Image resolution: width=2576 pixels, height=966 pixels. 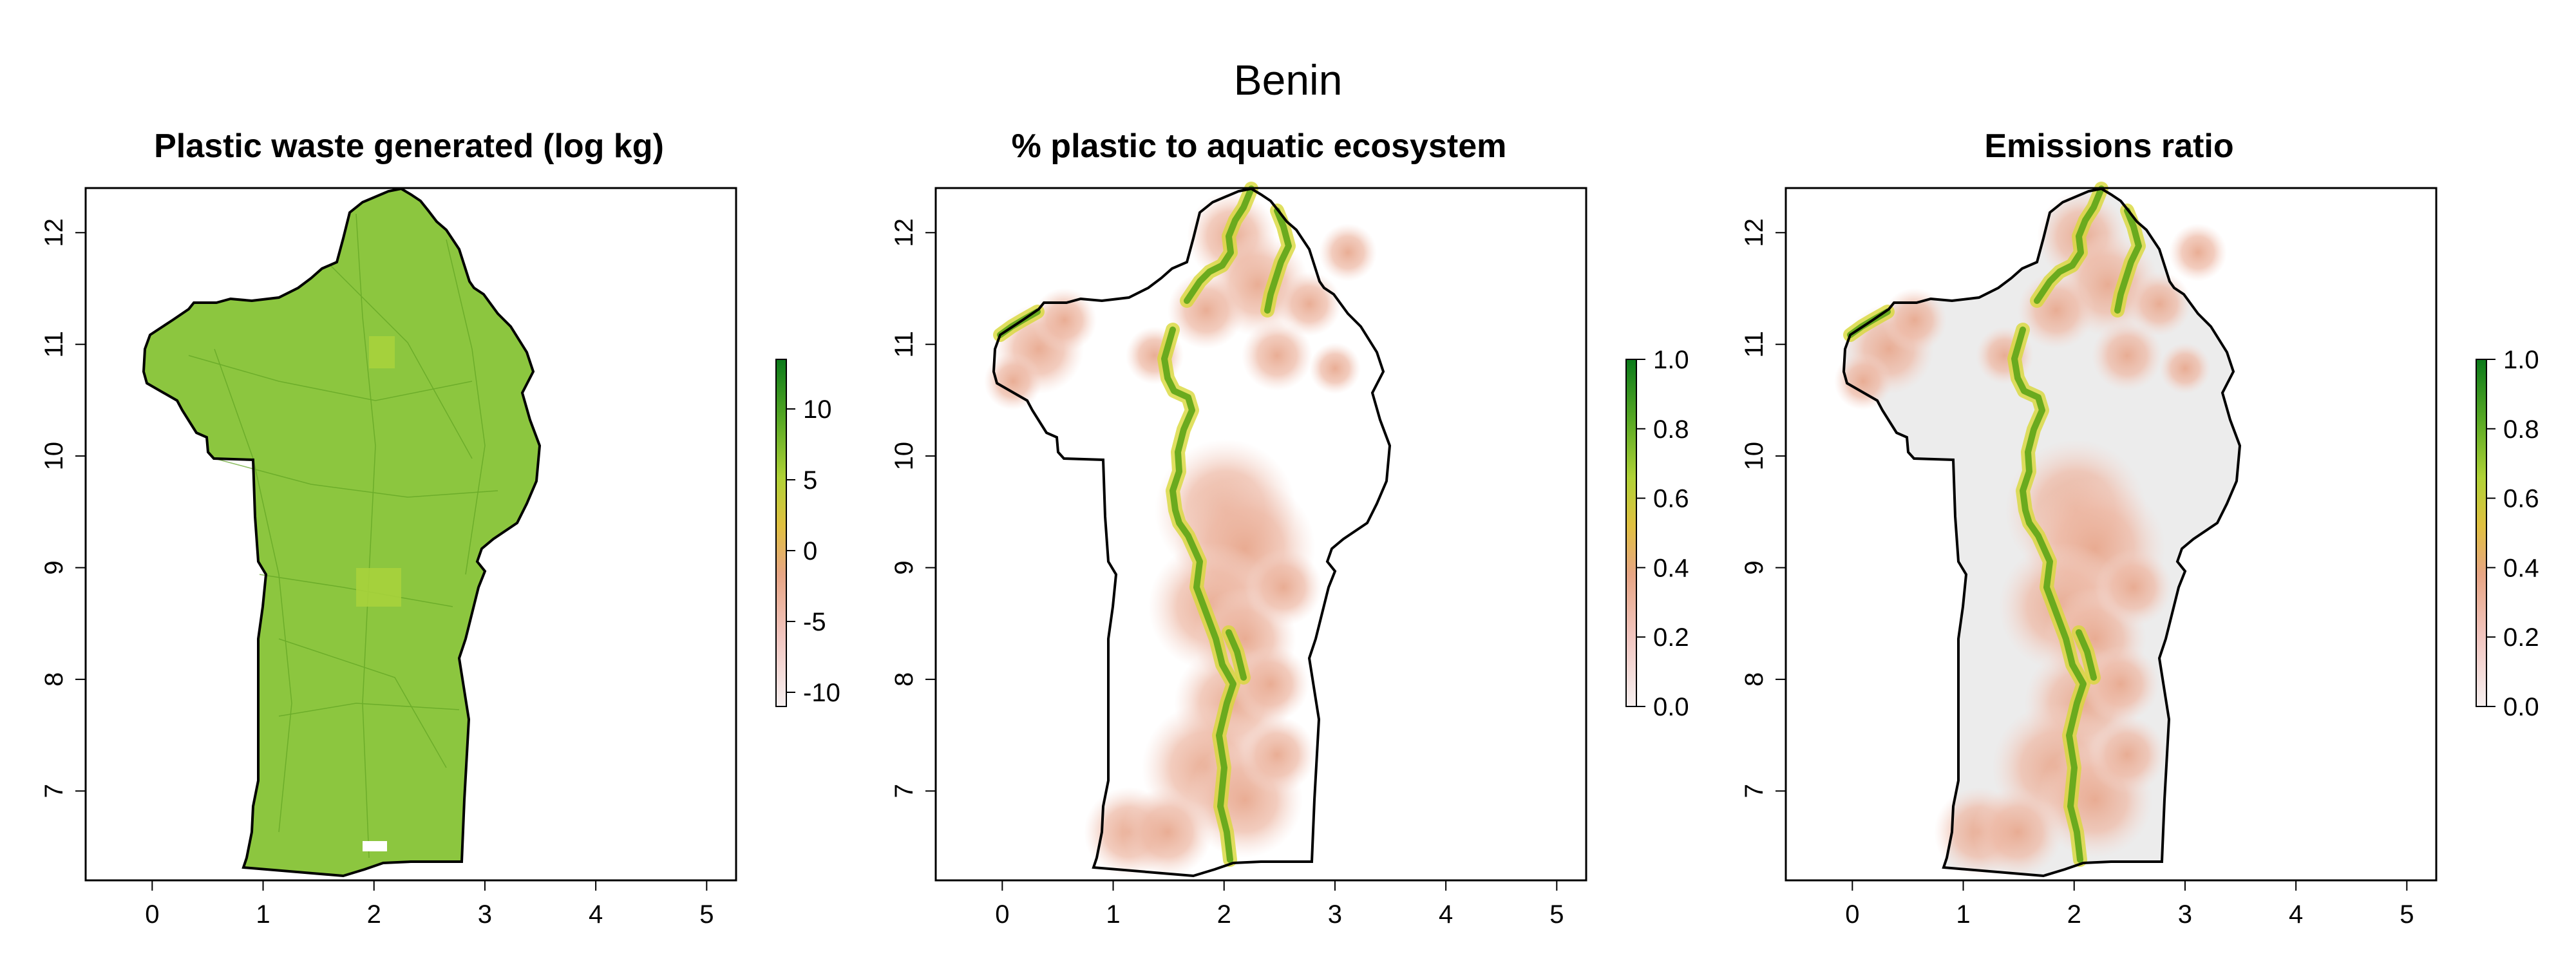 What do you see at coordinates (343, 535) in the screenshot?
I see `road-network` at bounding box center [343, 535].